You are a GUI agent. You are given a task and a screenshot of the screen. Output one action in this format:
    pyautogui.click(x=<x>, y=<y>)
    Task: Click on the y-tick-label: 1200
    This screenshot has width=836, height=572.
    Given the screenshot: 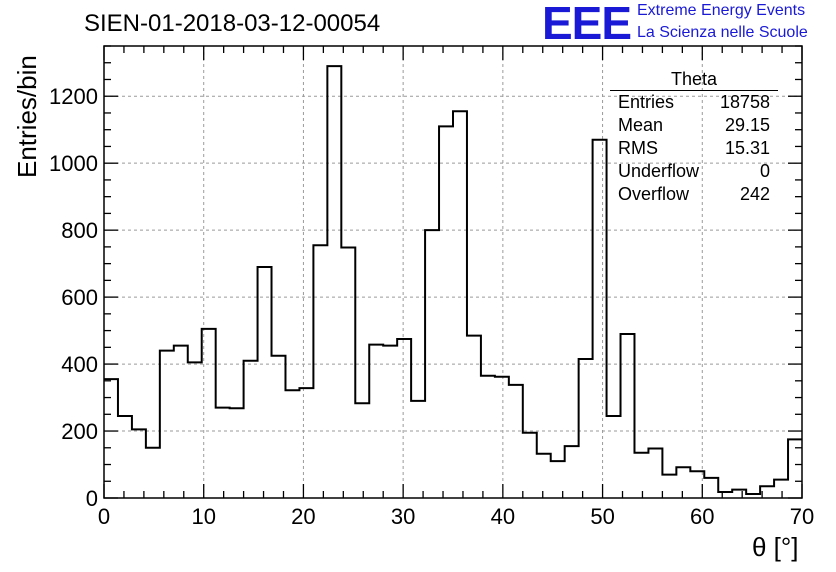 What is the action you would take?
    pyautogui.click(x=73, y=96)
    